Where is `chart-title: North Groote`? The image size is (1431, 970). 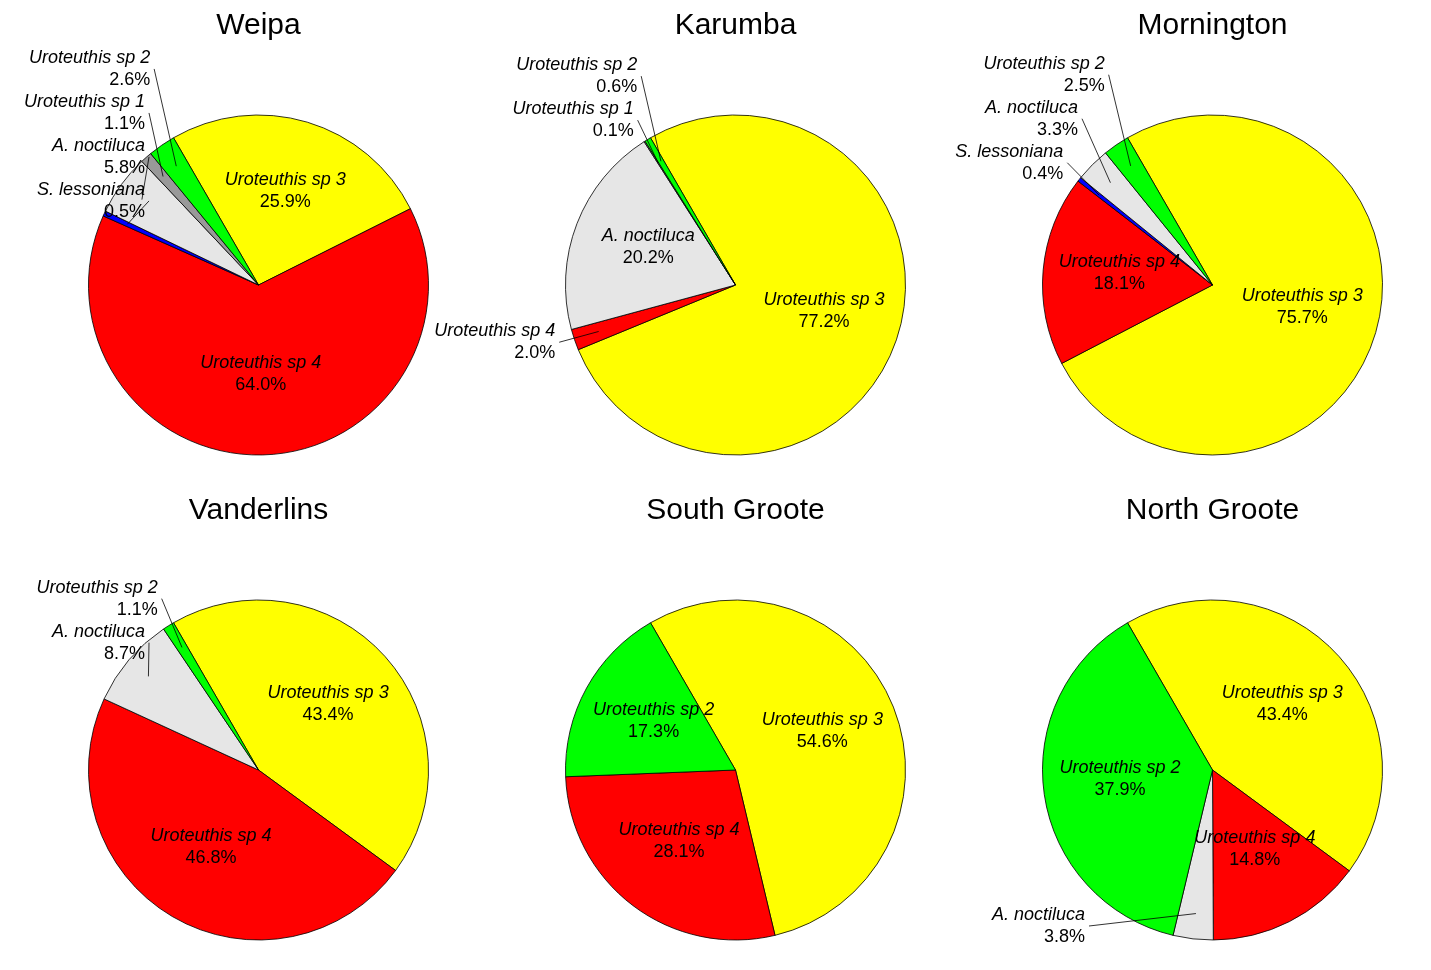 chart-title: North Groote is located at coordinates (1212, 508).